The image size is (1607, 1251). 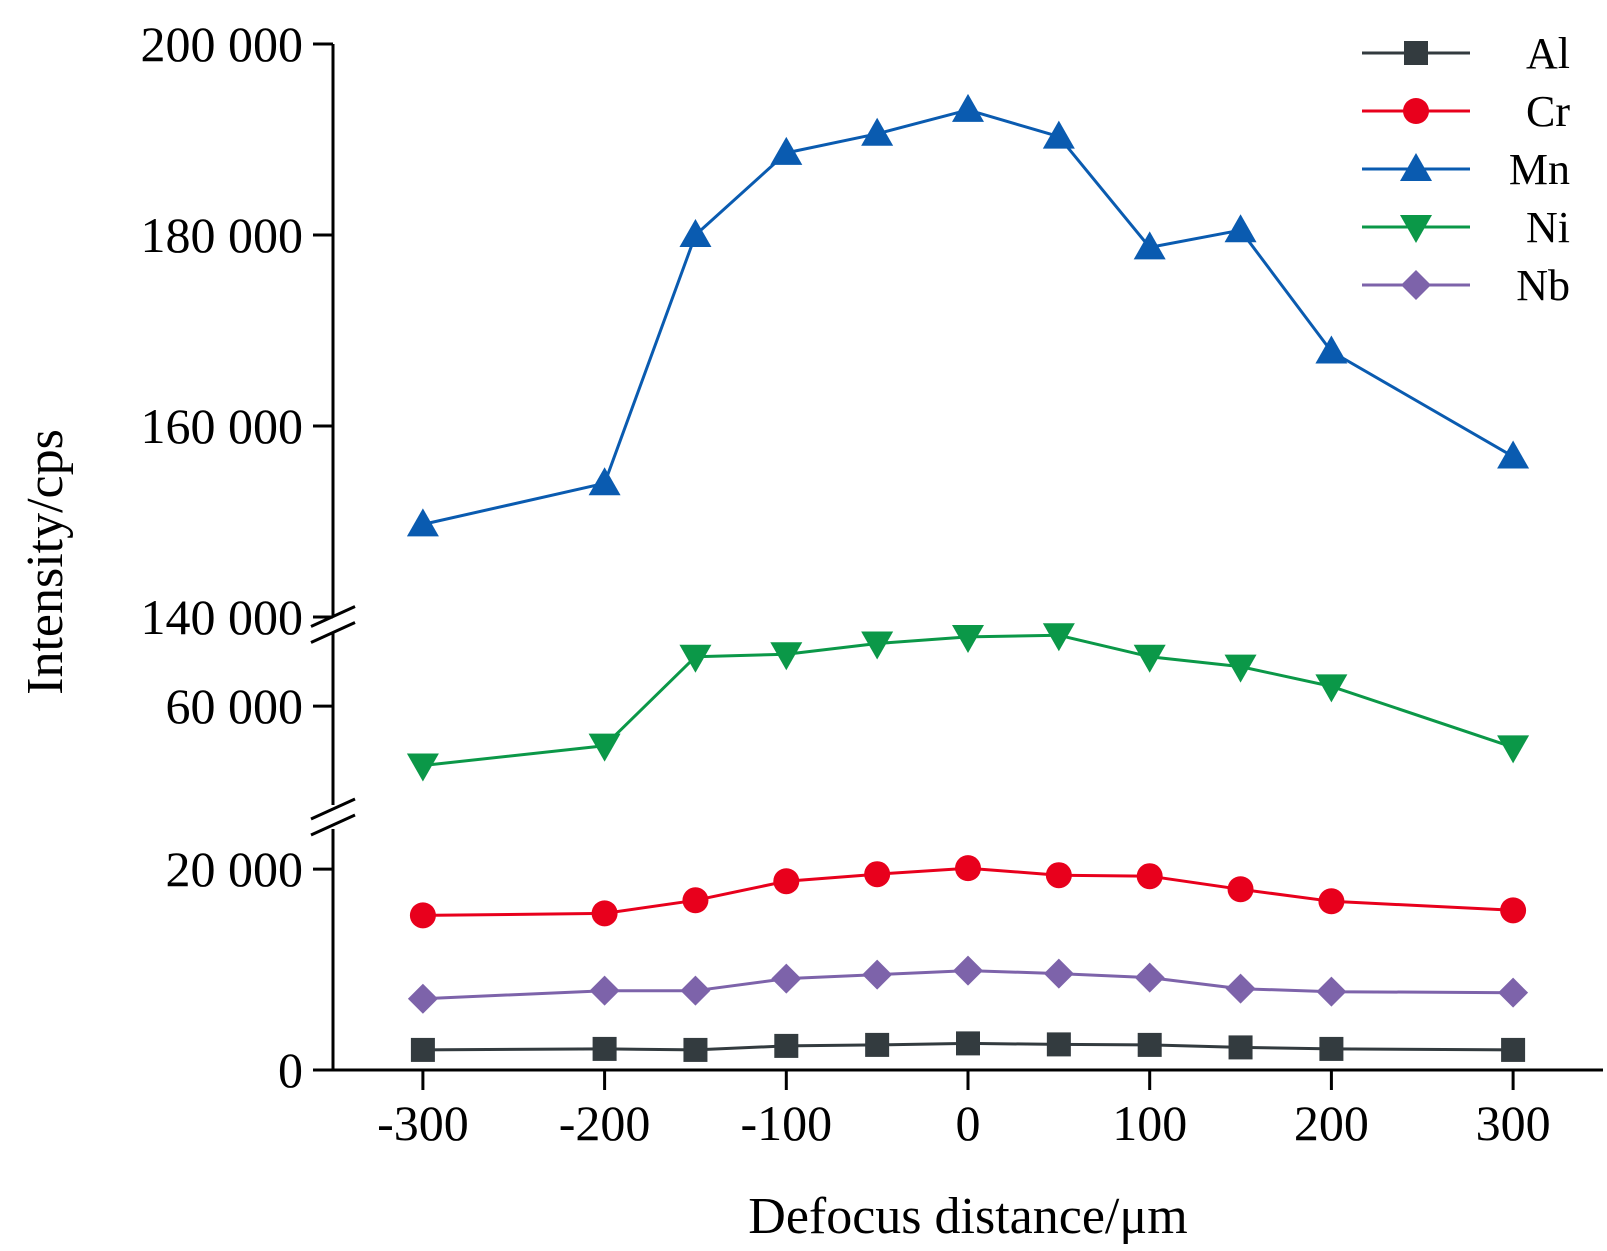 I want to click on legend-marker-mn, so click(x=1416, y=167).